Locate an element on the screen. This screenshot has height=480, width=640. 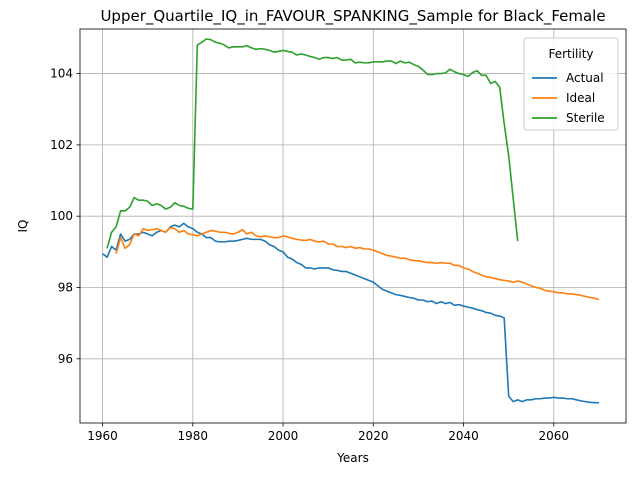
x-axis-ticks: 1960 1980 2000 2020 2040 2060 is located at coordinates (328, 433).